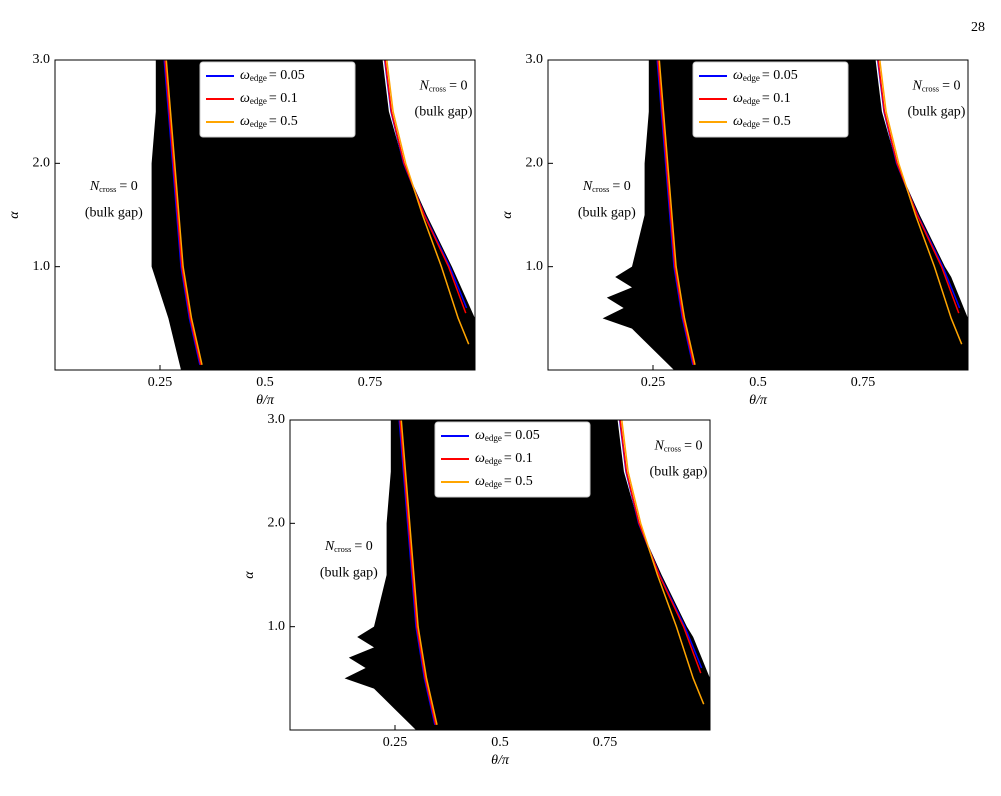 Image resolution: width=1001 pixels, height=796 pixels. I want to click on panel-label-subscript: 1, so click(361, 345).